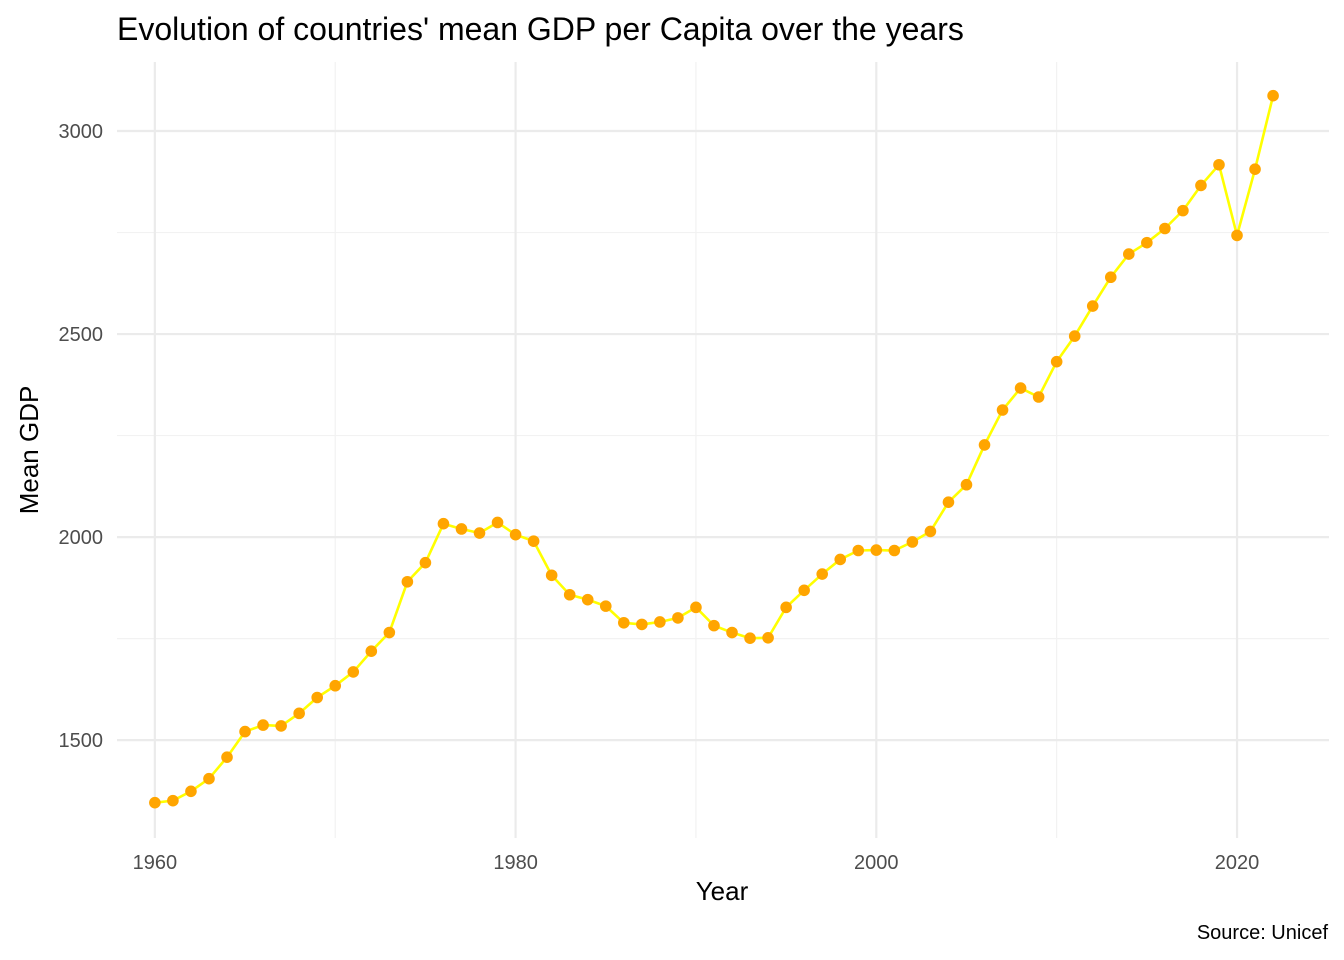 The image size is (1344, 960). Describe the element at coordinates (81, 741) in the screenshot. I see `y-tick-label: 1500` at that location.